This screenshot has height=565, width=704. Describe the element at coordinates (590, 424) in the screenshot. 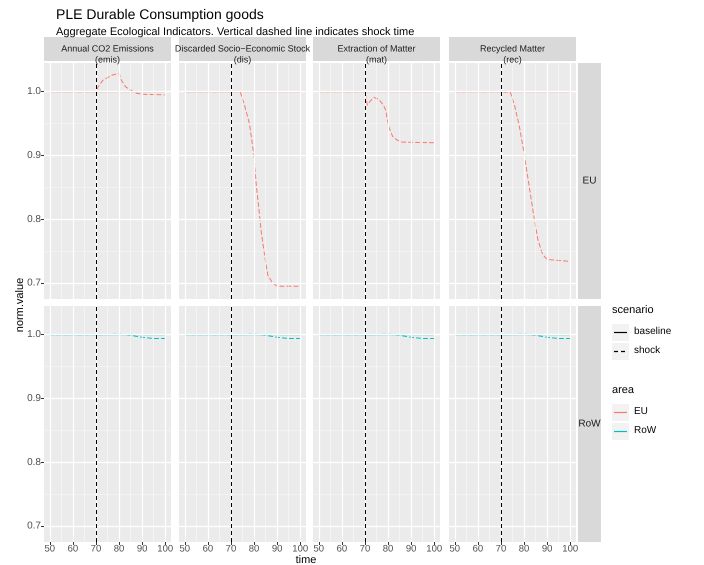

I see `y2-axis-title: RoW` at that location.